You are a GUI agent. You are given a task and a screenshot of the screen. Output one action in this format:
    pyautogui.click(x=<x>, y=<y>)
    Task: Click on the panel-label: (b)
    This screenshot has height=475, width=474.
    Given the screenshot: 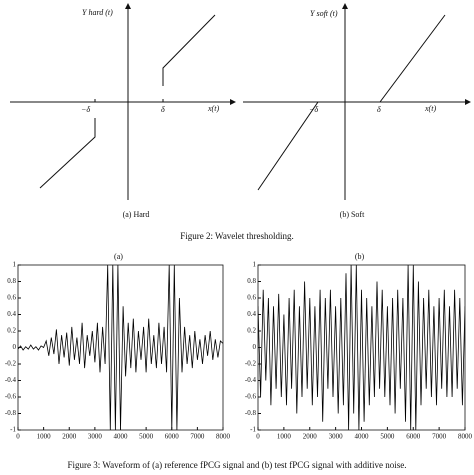 What is the action you would take?
    pyautogui.click(x=360, y=256)
    